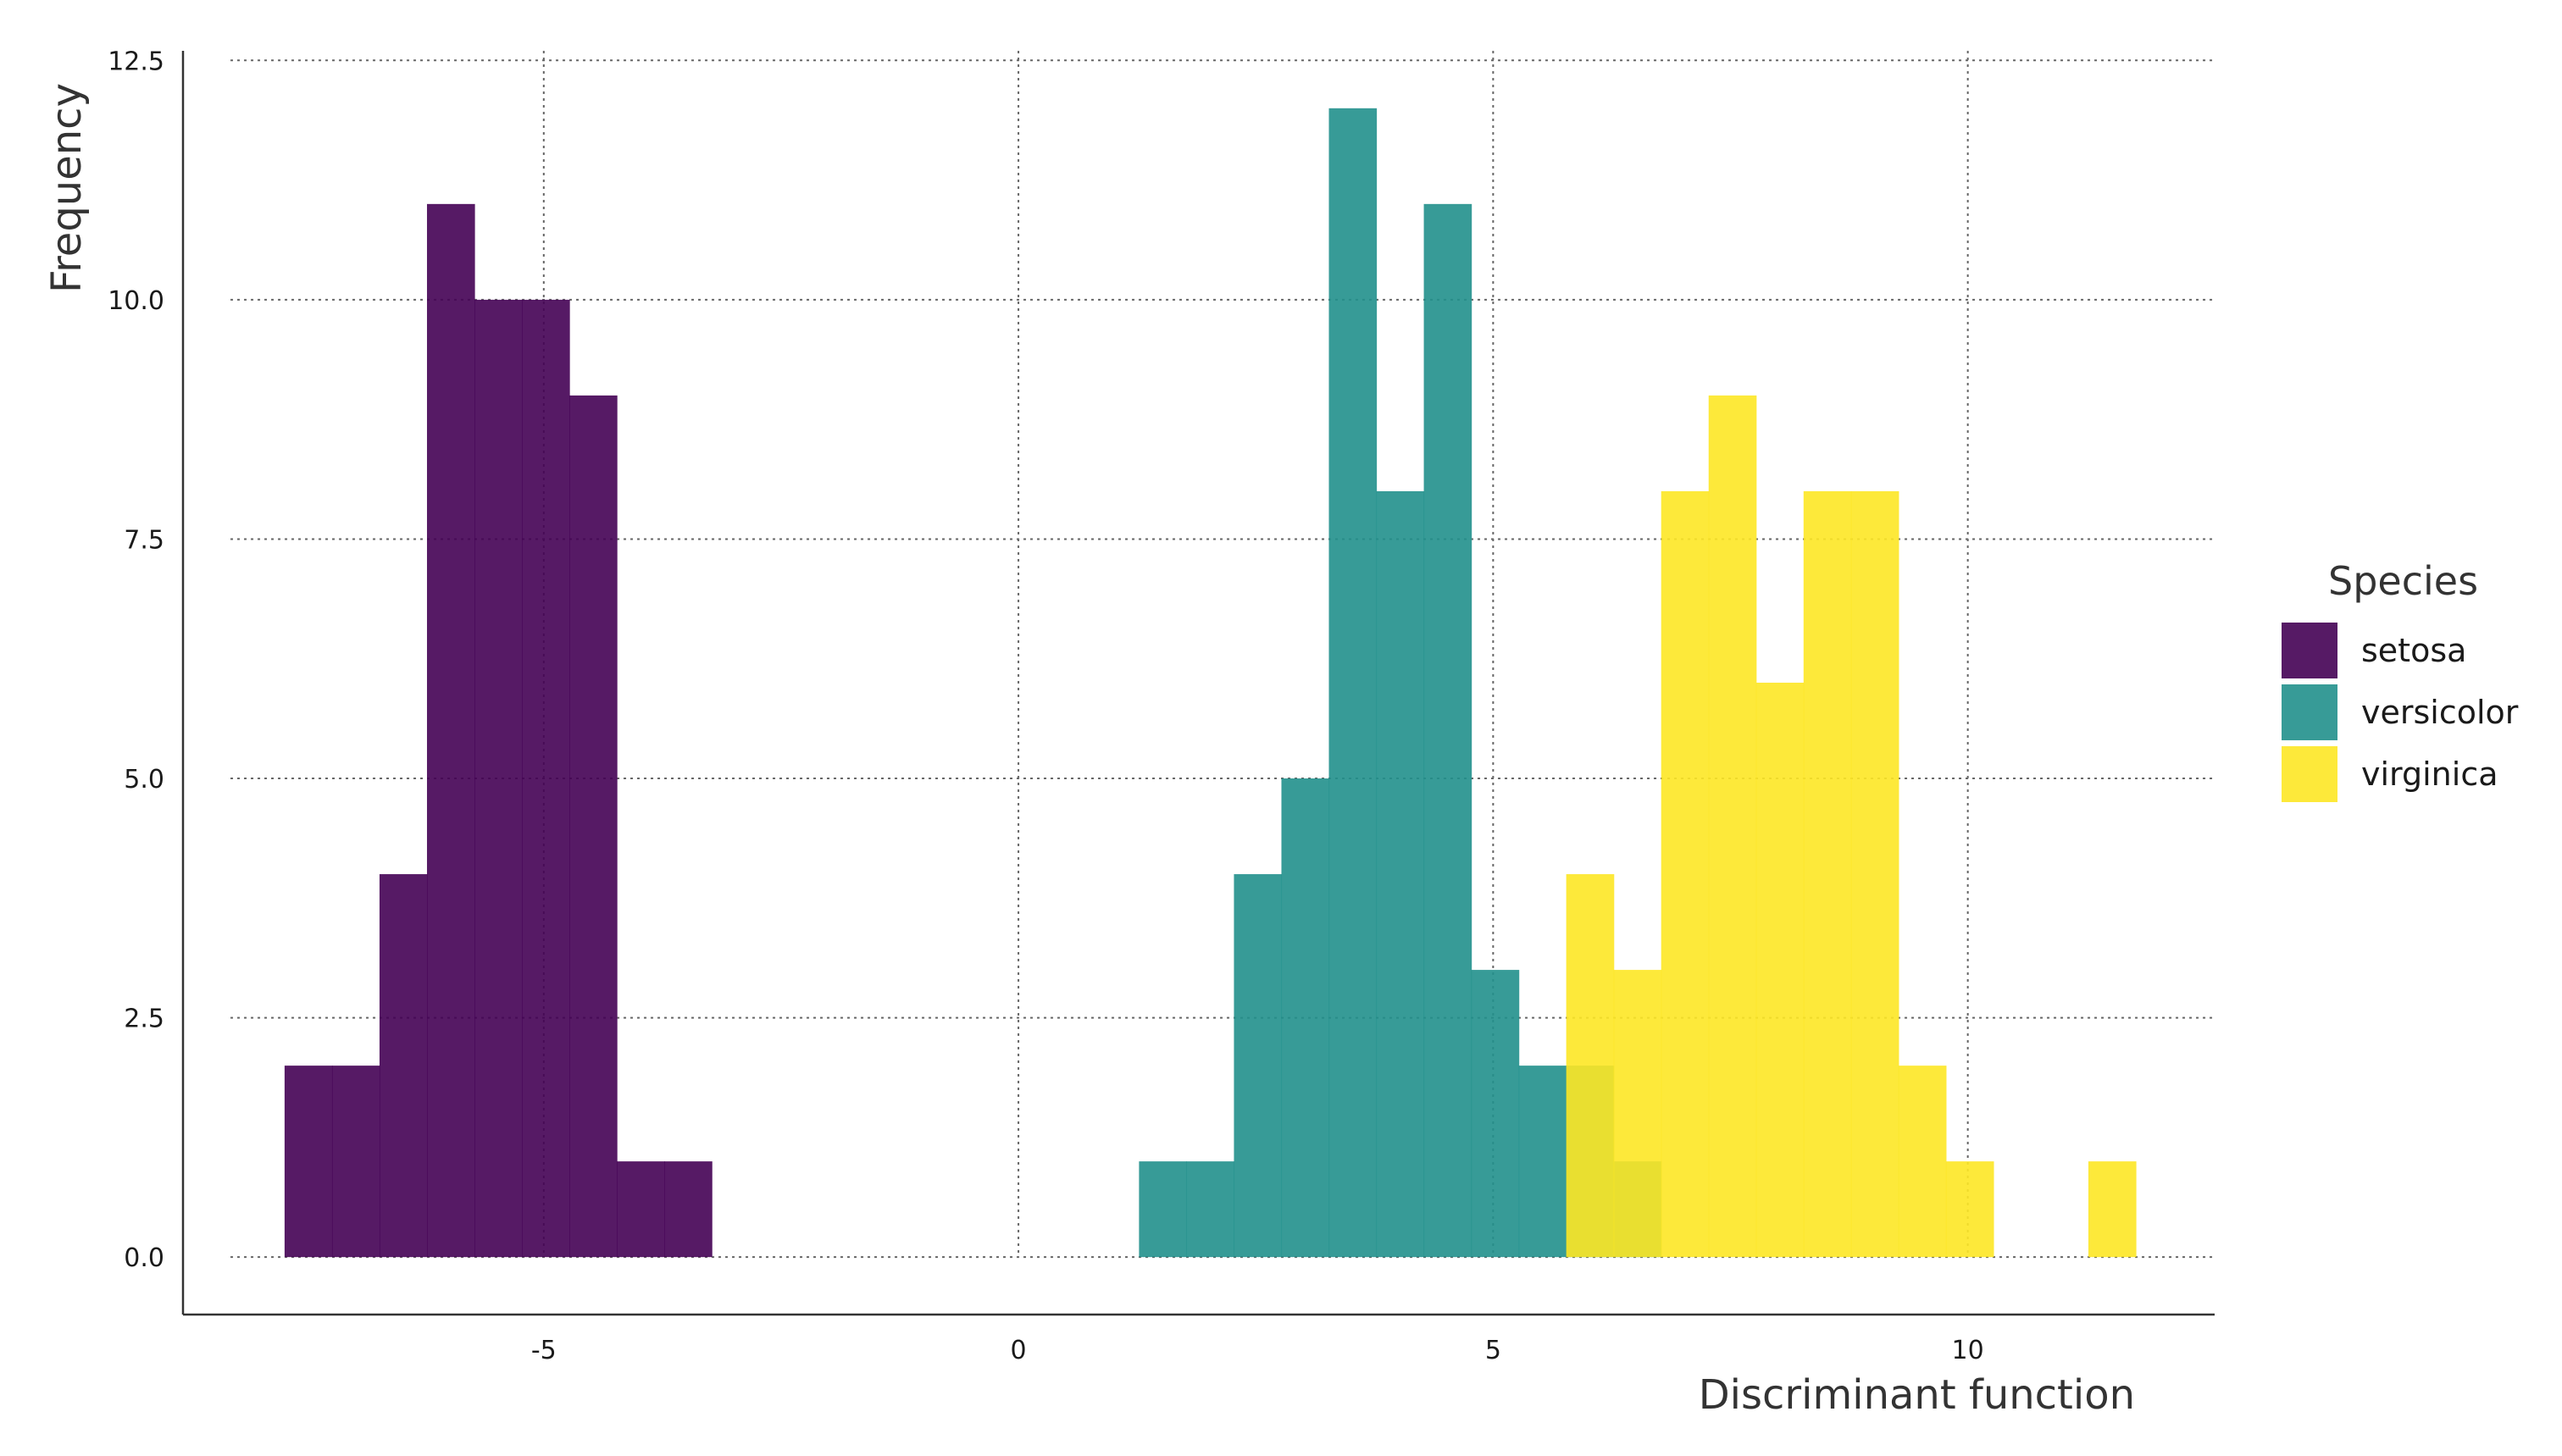  Describe the element at coordinates (2309, 774) in the screenshot. I see `legend-swatch-virginica` at that location.